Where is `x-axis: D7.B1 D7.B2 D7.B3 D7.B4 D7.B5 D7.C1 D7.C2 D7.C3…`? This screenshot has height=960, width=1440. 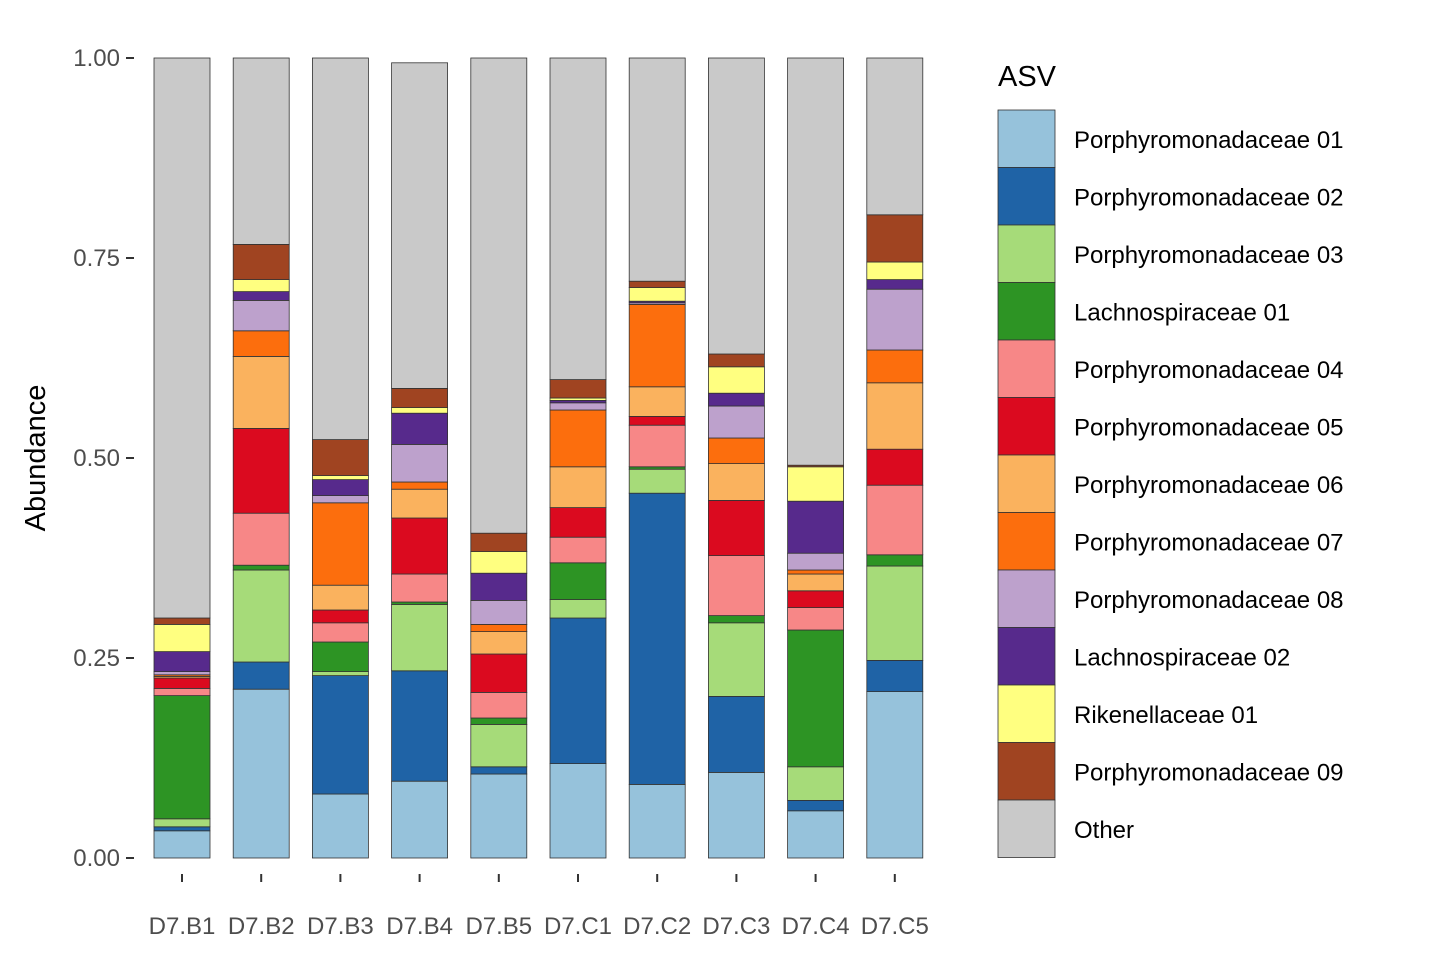
x-axis: D7.B1 D7.B2 D7.B3 D7.B4 D7.B5 D7.C1 D7.C2 D7.C3… is located at coordinates (539, 907).